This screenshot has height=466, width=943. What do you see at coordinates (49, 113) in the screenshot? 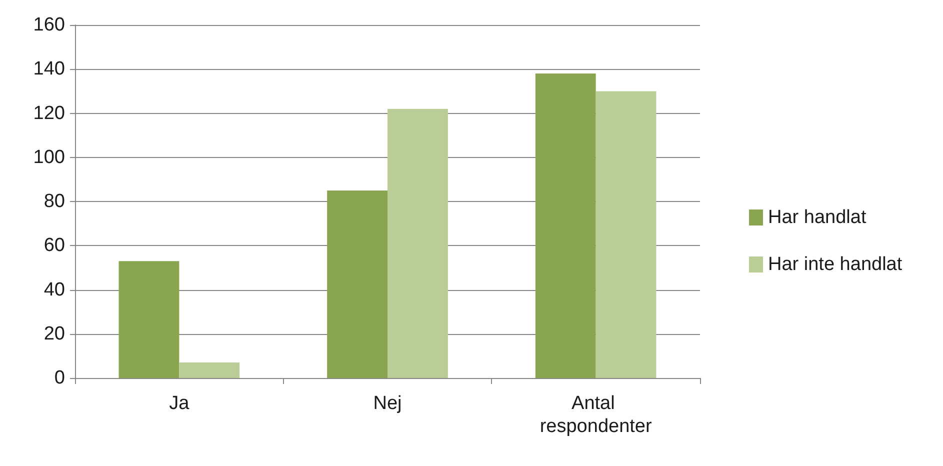
I see `y-tick-label: 120` at bounding box center [49, 113].